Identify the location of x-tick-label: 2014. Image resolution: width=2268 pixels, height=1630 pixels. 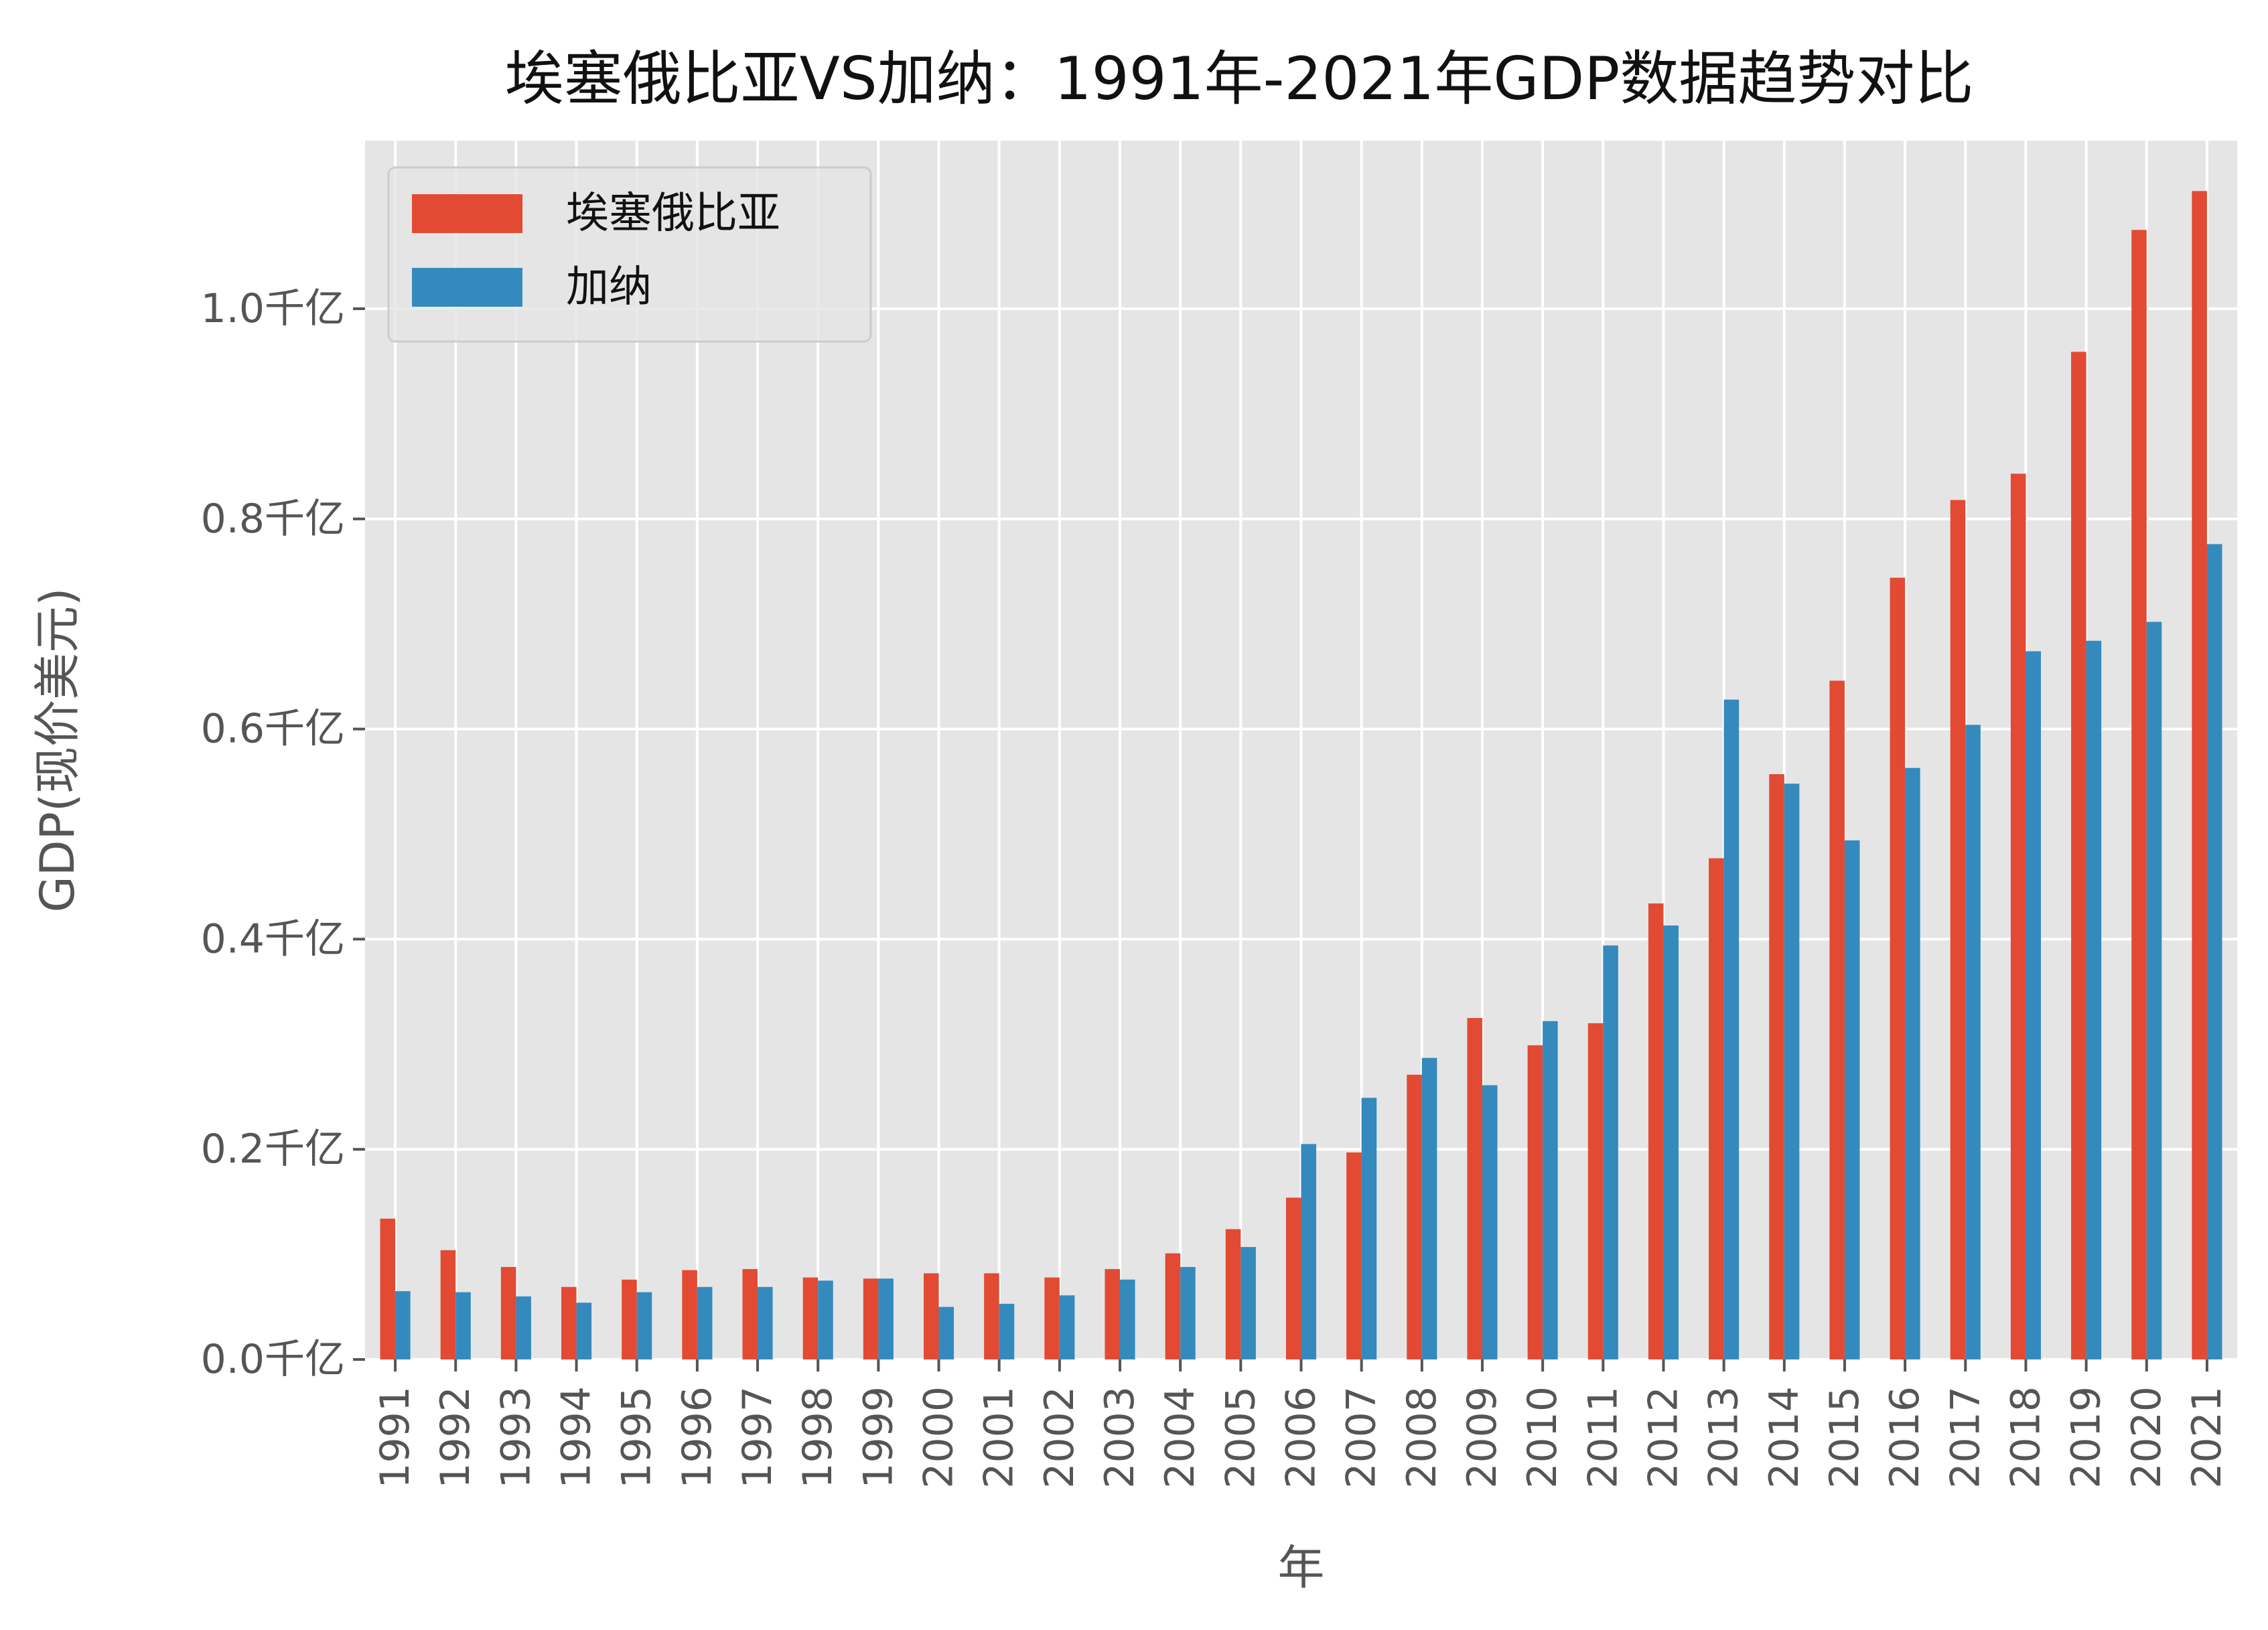
(1784, 1437).